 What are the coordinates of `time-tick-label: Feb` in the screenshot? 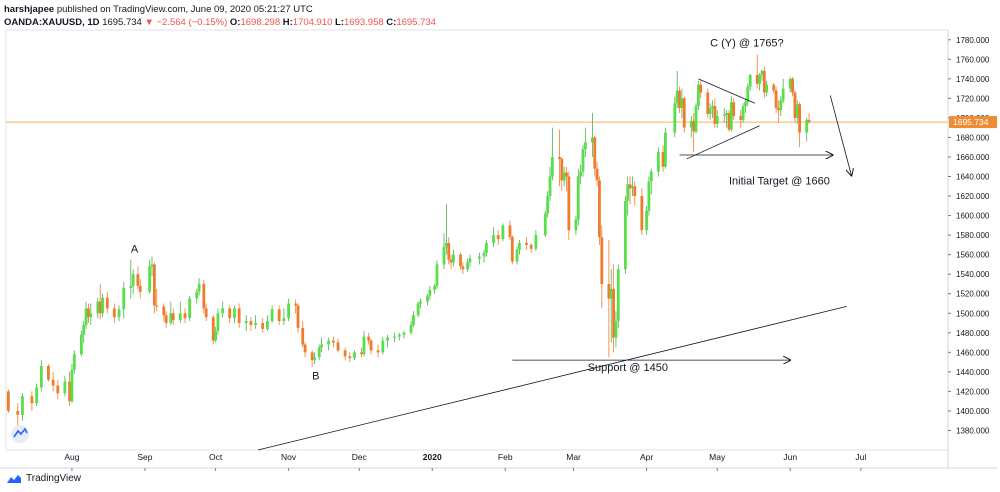 It's located at (505, 457).